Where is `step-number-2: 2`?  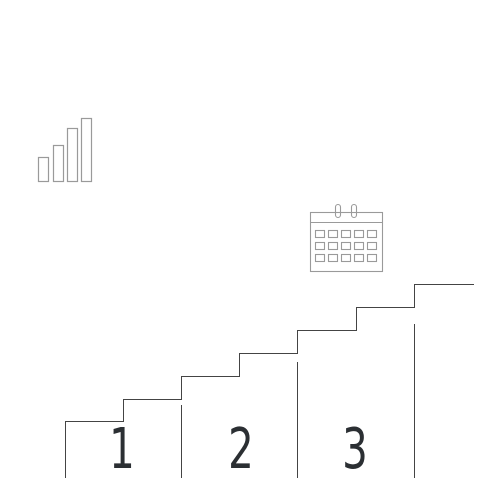
step-number-2: 2 is located at coordinates (241, 449).